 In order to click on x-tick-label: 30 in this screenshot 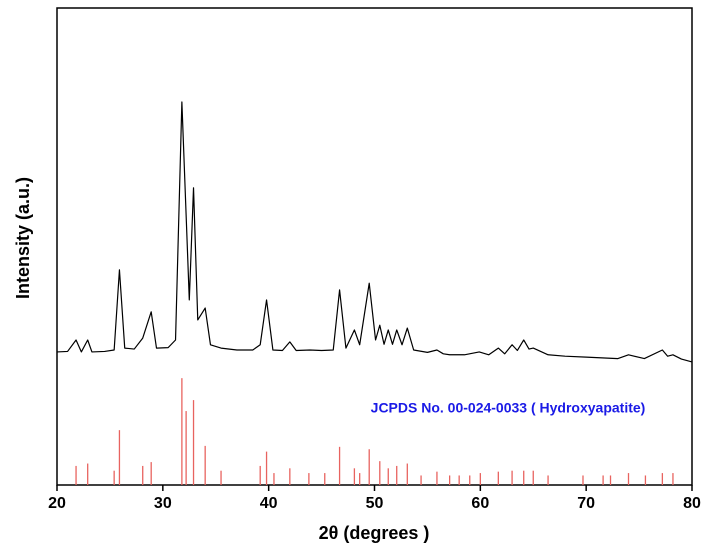, I will do `click(163, 503)`.